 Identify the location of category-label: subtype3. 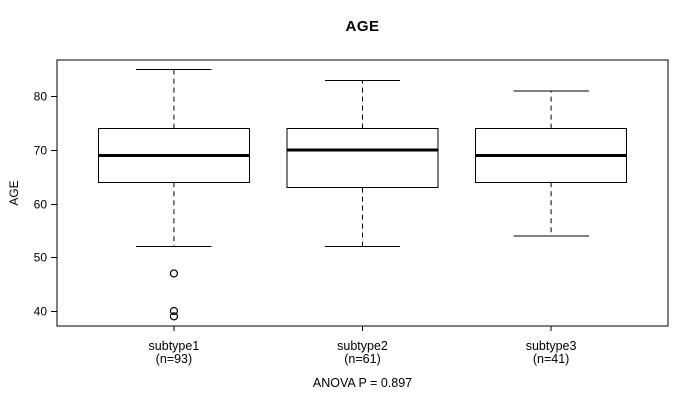
(551, 346).